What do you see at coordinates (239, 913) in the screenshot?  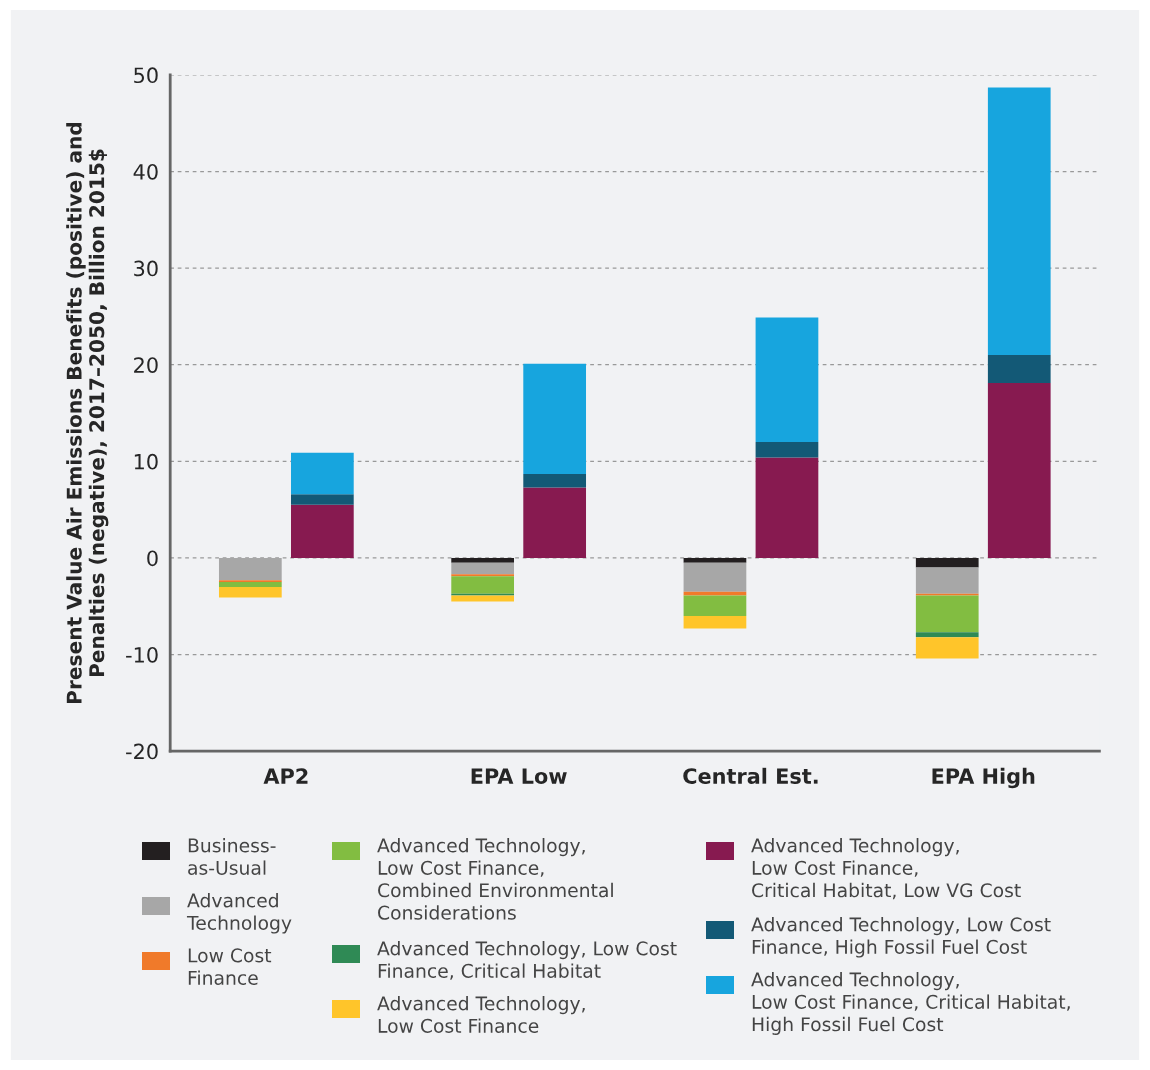 I see `legend-label: Advanced Technology` at bounding box center [239, 913].